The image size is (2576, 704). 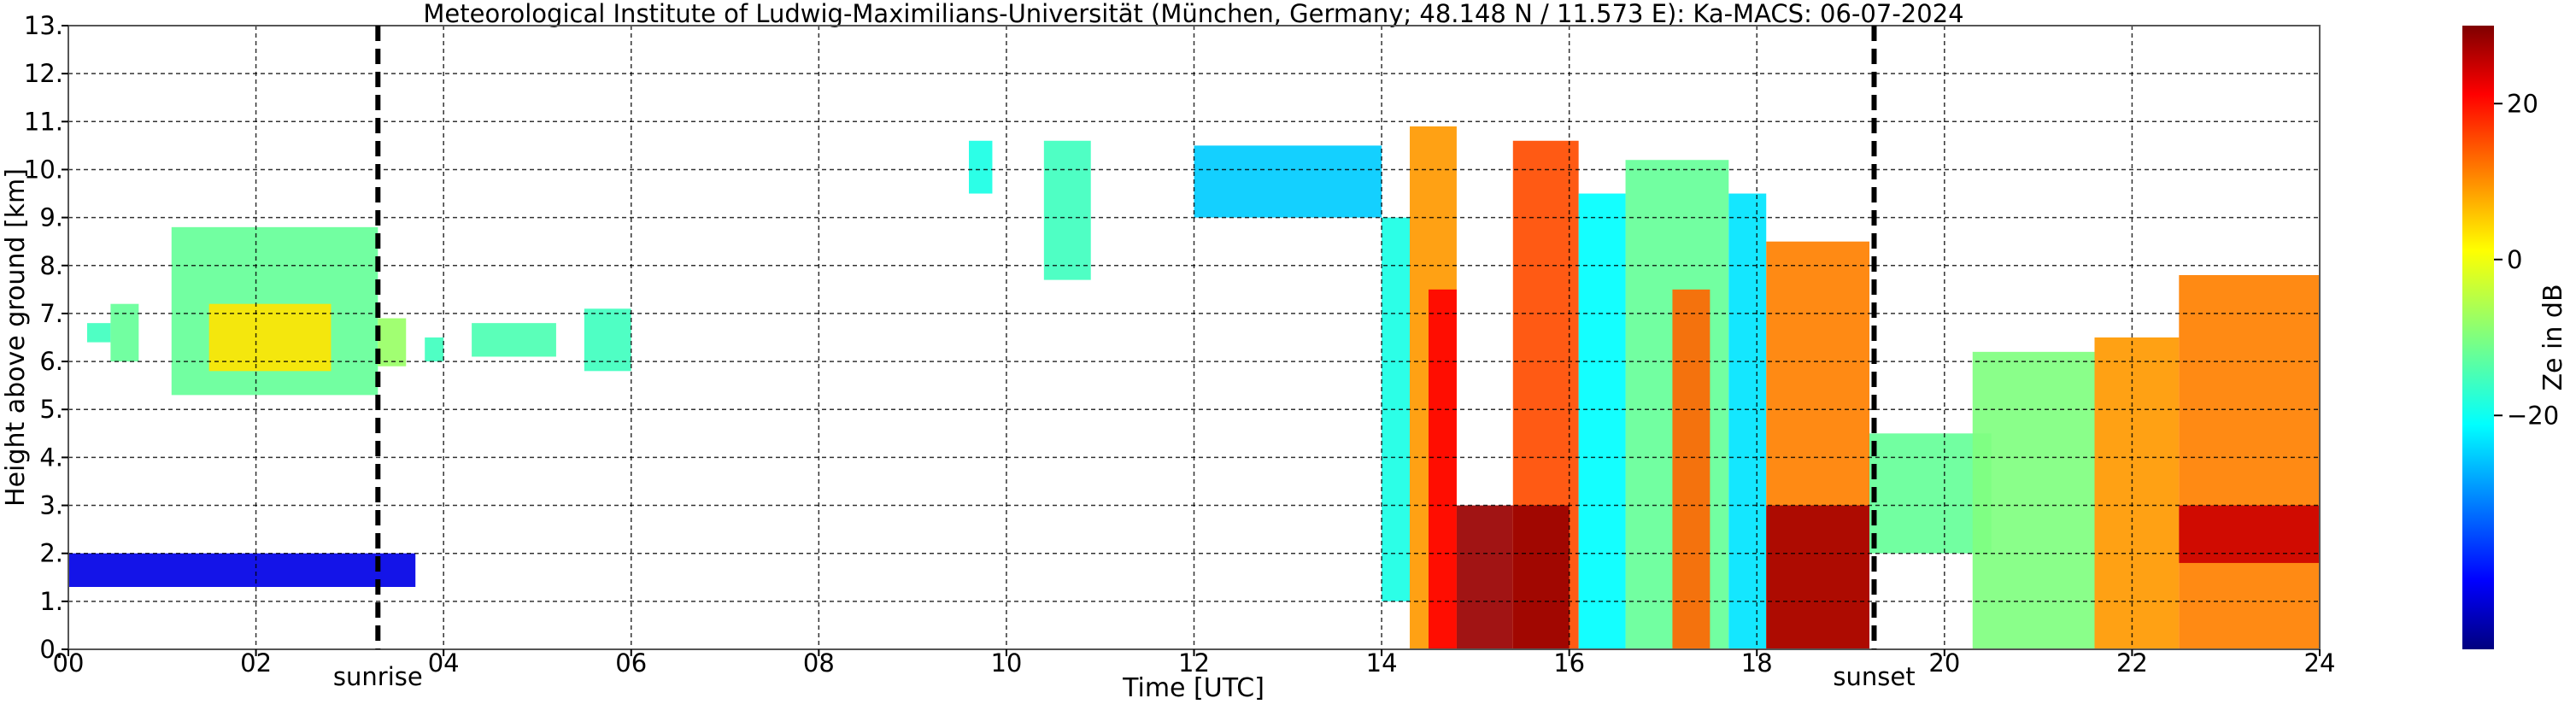 What do you see at coordinates (1757, 663) in the screenshot?
I see `x-tick-label: 18` at bounding box center [1757, 663].